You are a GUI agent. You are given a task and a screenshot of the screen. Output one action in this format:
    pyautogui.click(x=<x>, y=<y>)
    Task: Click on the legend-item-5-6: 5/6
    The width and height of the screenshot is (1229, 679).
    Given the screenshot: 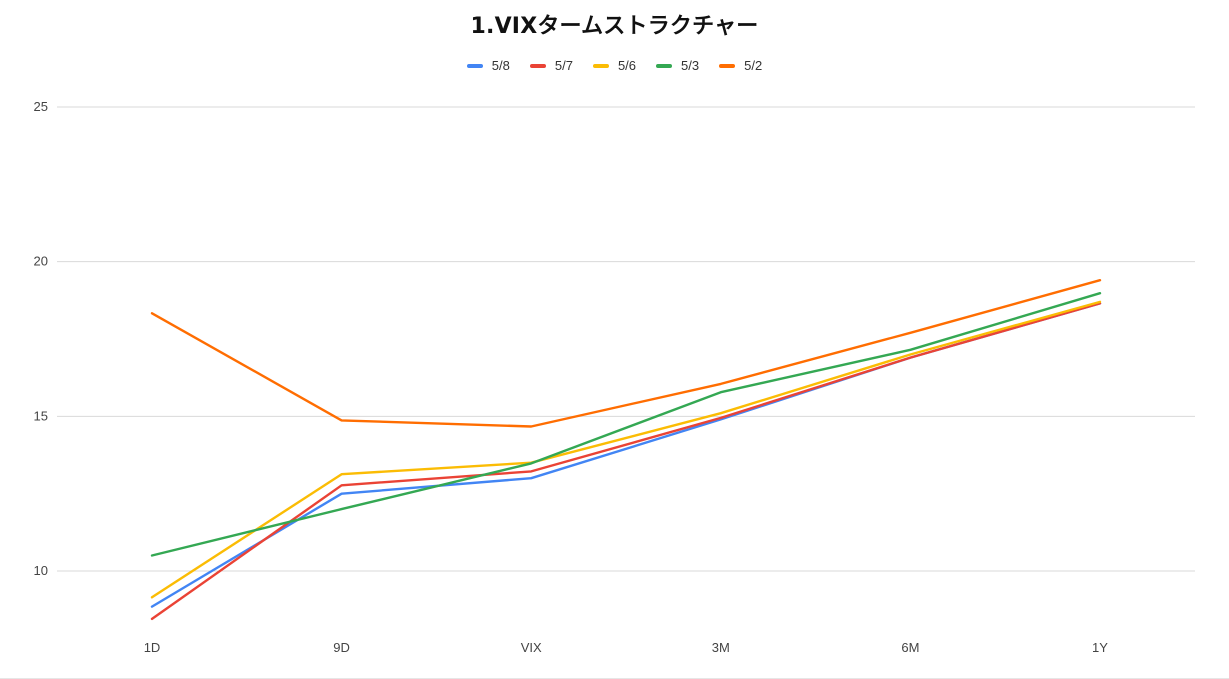 What is the action you would take?
    pyautogui.click(x=614, y=65)
    